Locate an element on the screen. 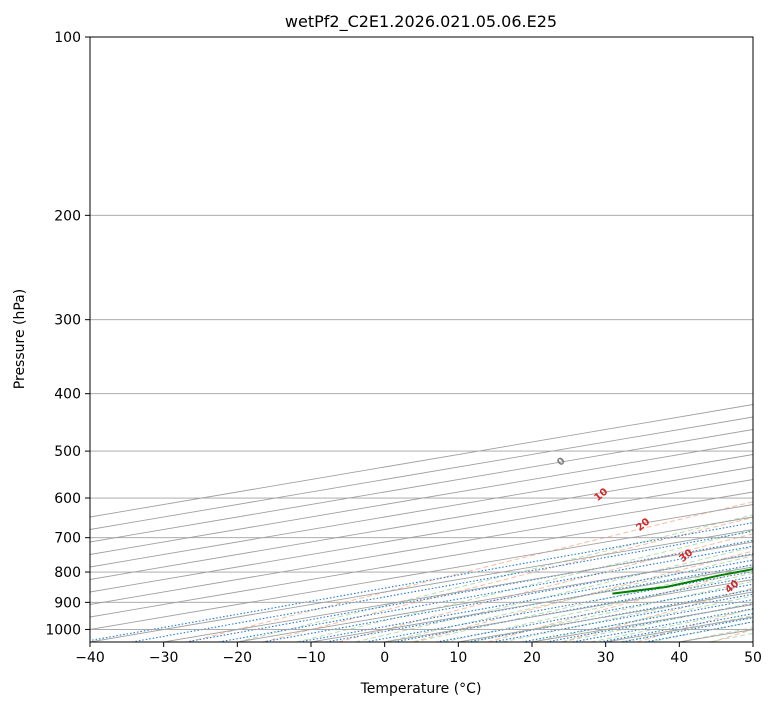 The image size is (775, 708). x-tick-label: −10 is located at coordinates (311, 658).